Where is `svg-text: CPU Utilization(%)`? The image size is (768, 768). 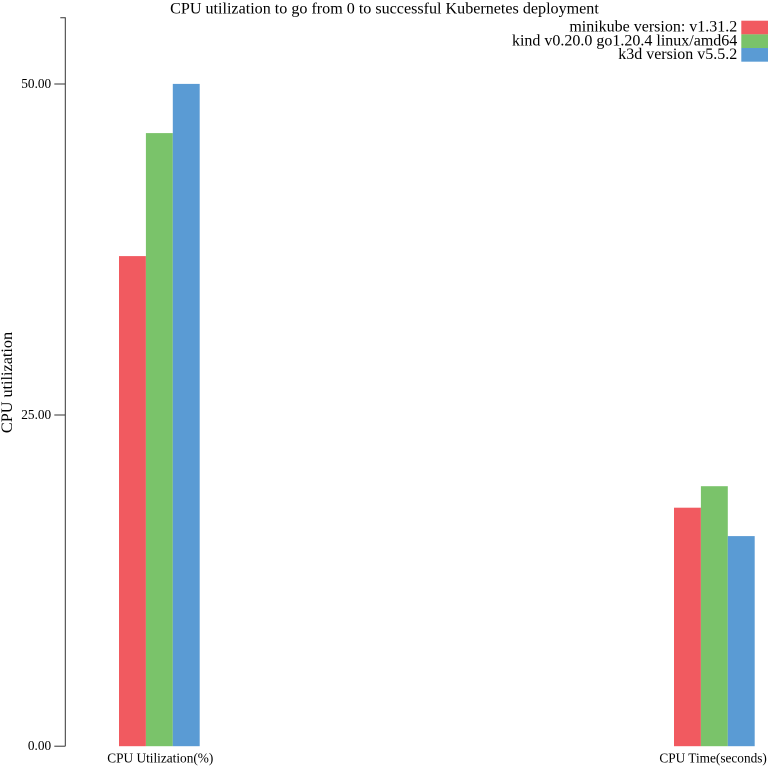
svg-text: CPU Utilization(%) is located at coordinates (160, 757).